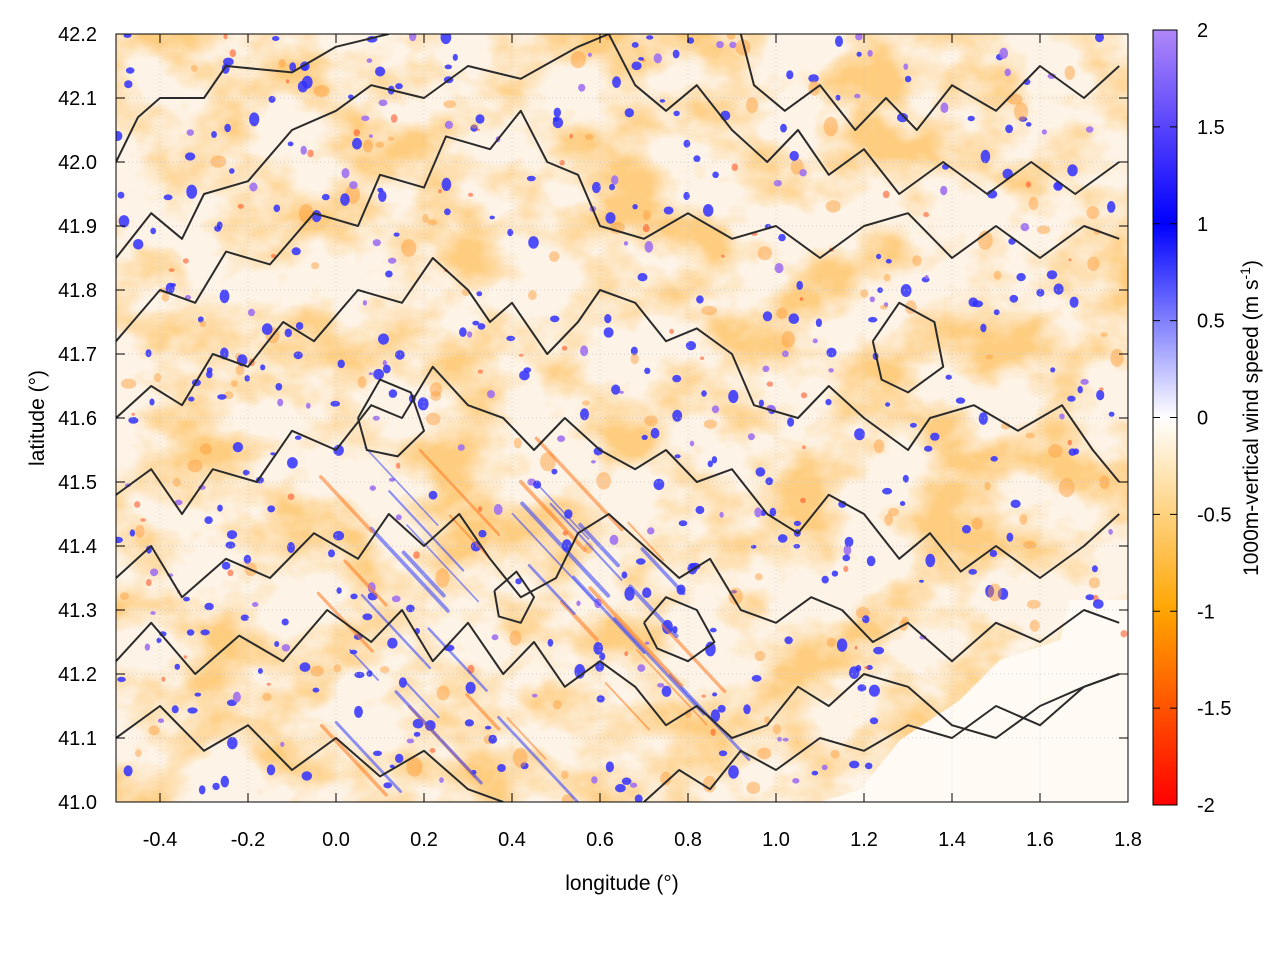  Describe the element at coordinates (336, 840) in the screenshot. I see `x-tick-label: 0.0` at that location.